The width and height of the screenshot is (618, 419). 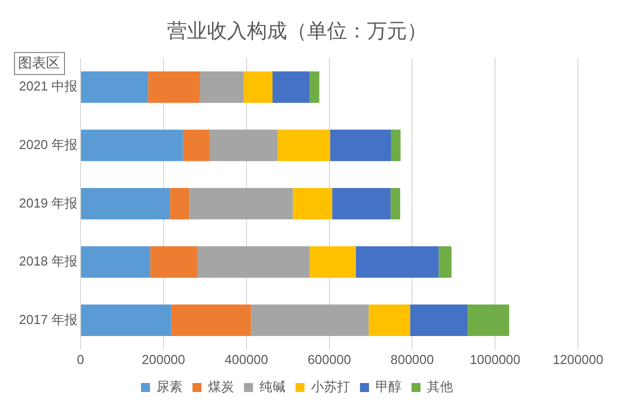 I want to click on y-tick-label: 2021 中报, so click(x=48, y=86).